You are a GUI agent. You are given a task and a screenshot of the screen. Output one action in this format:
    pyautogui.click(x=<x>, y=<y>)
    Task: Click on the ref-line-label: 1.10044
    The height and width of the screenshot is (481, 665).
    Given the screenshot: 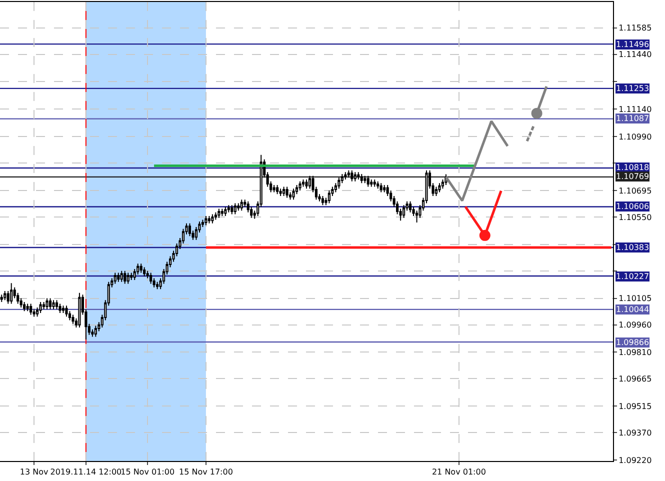 What is the action you would take?
    pyautogui.click(x=633, y=309)
    